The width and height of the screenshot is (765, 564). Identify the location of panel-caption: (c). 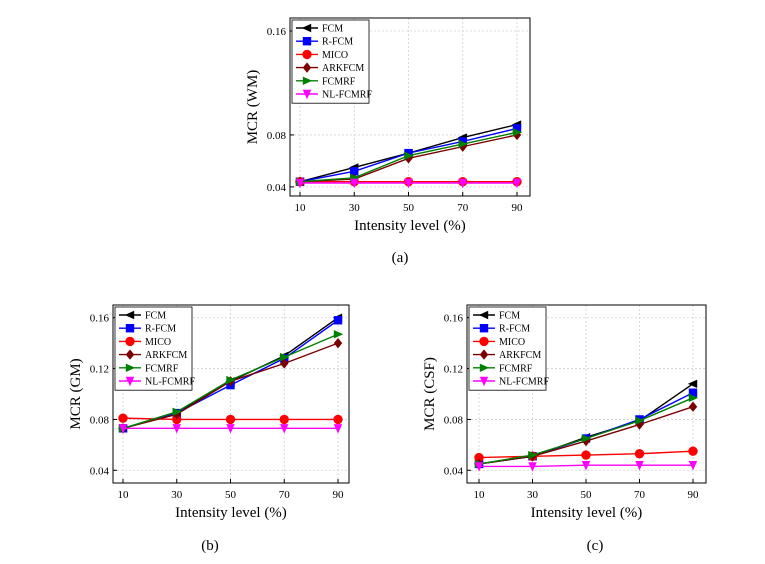
(595, 546).